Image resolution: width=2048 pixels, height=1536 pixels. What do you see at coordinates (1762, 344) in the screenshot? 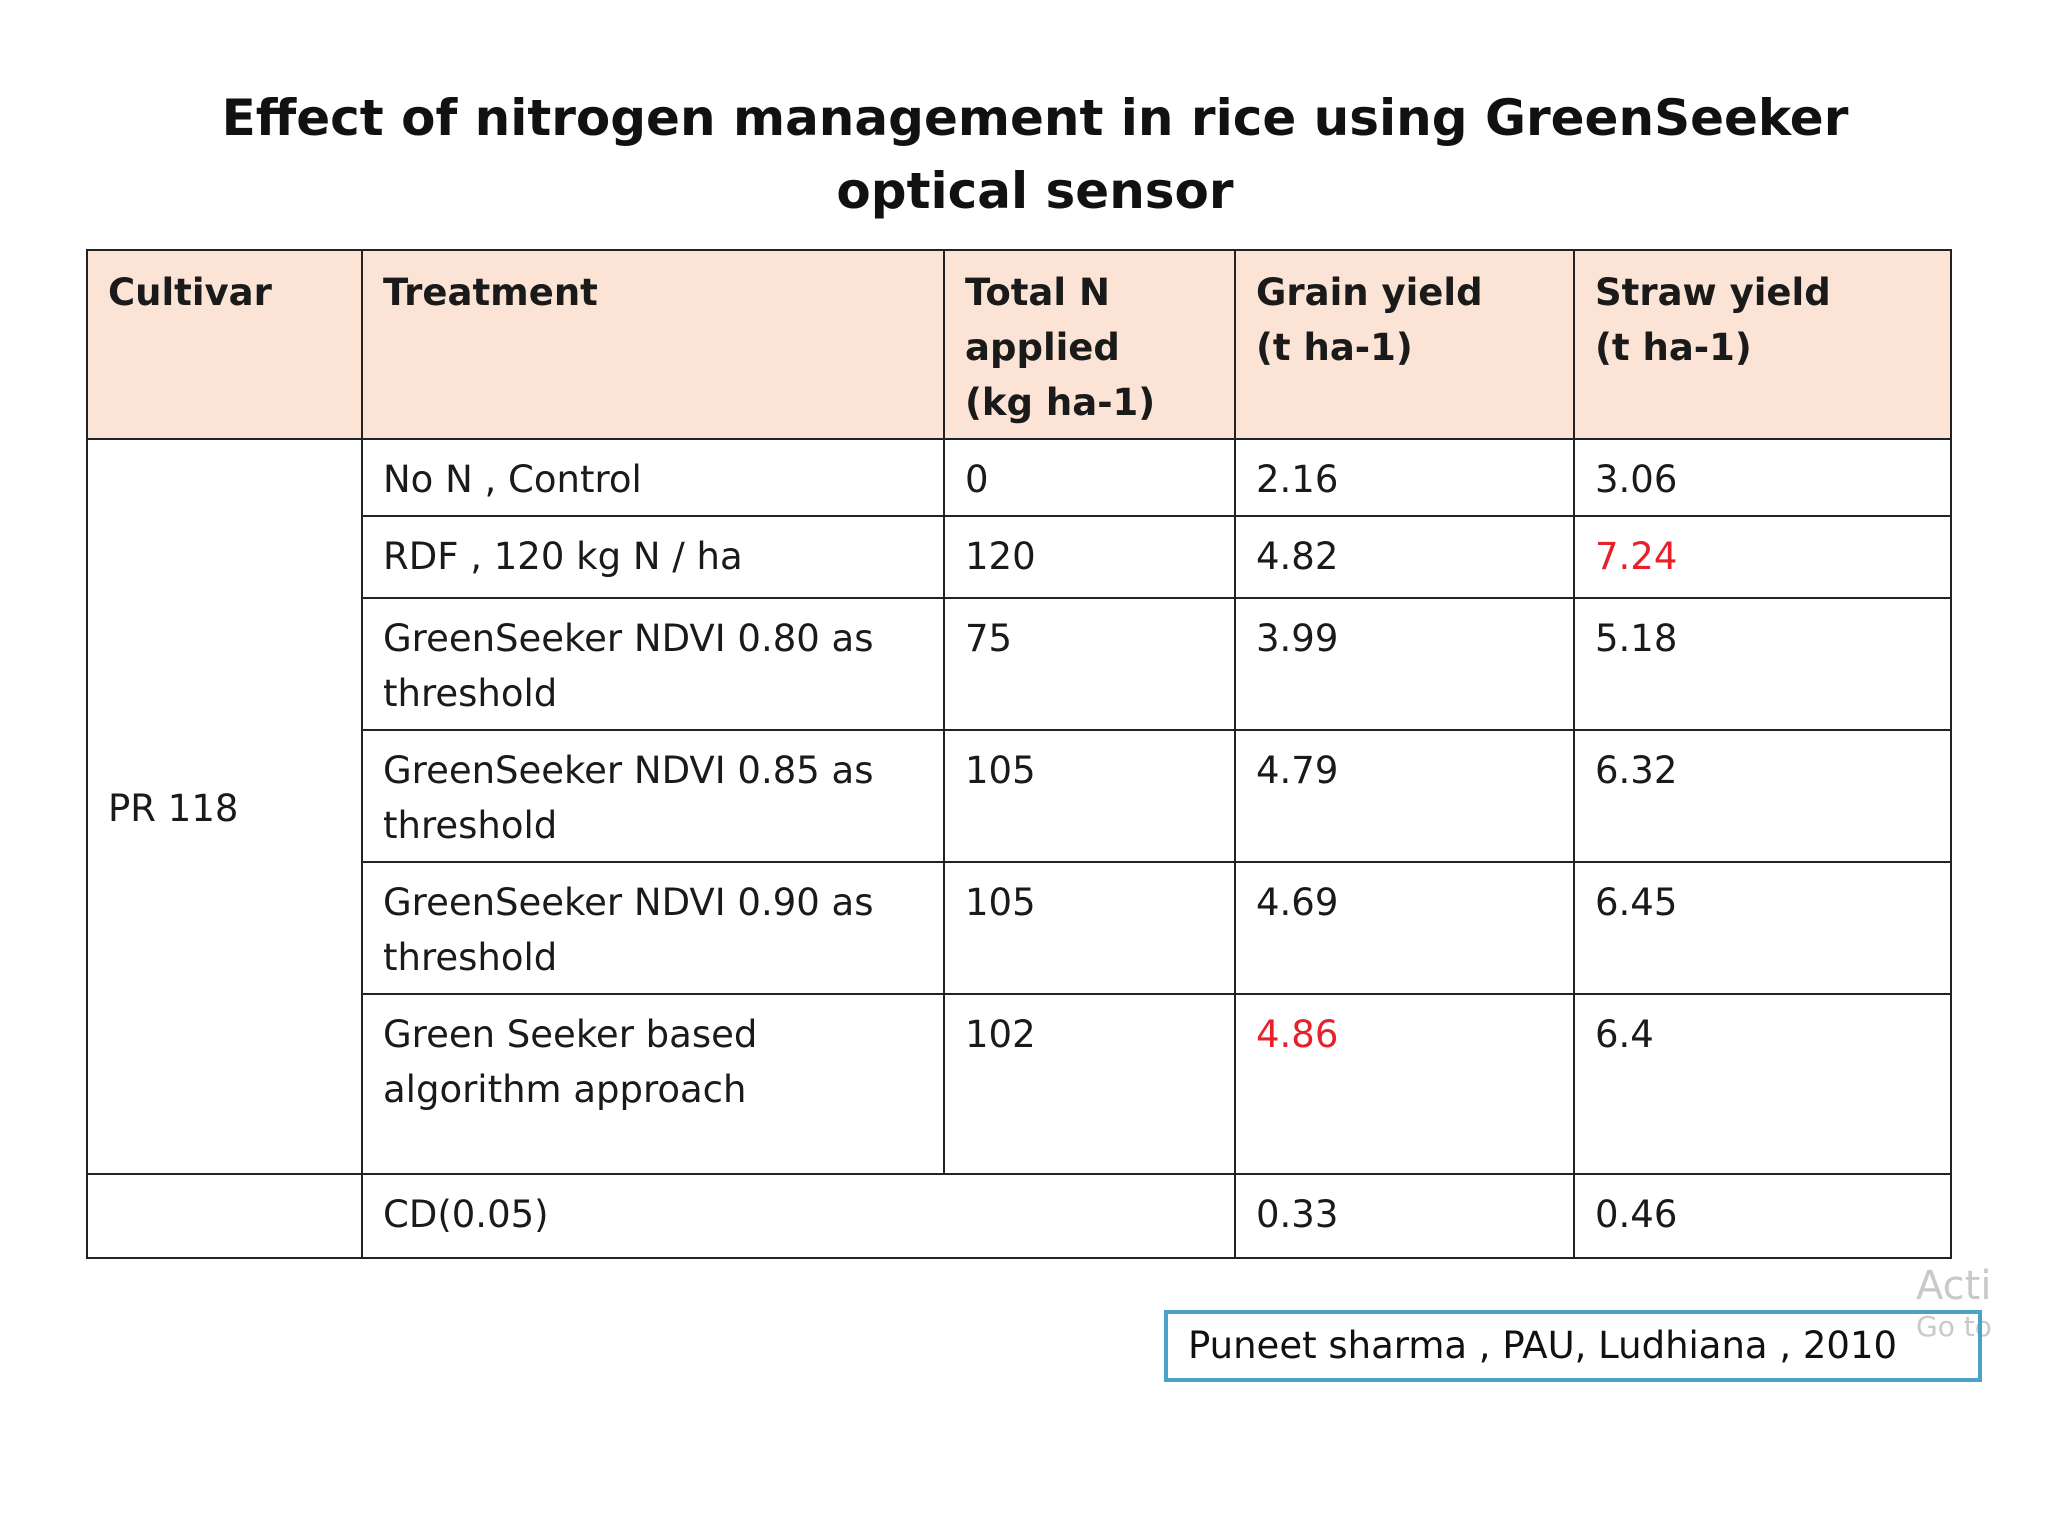
I see `header-straw-yield: Straw yield (t ha-1)` at bounding box center [1762, 344].